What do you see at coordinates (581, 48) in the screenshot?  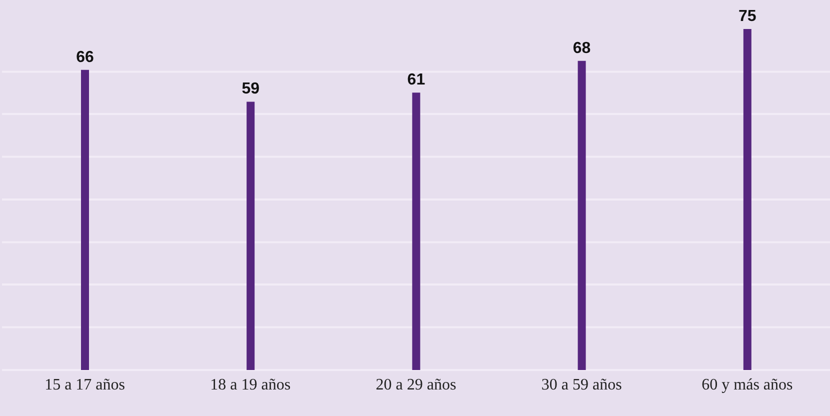 I see `data-label: 68` at bounding box center [581, 48].